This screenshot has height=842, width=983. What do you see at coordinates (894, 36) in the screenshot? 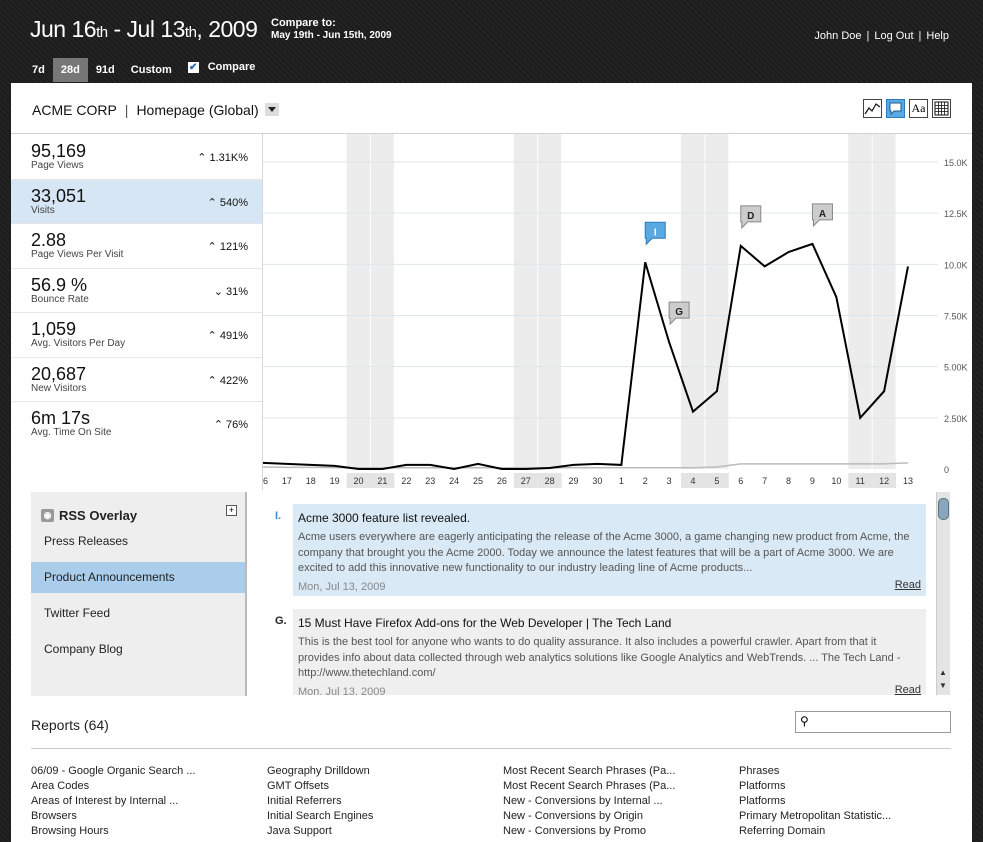
I see `logout-link: Log Out` at bounding box center [894, 36].